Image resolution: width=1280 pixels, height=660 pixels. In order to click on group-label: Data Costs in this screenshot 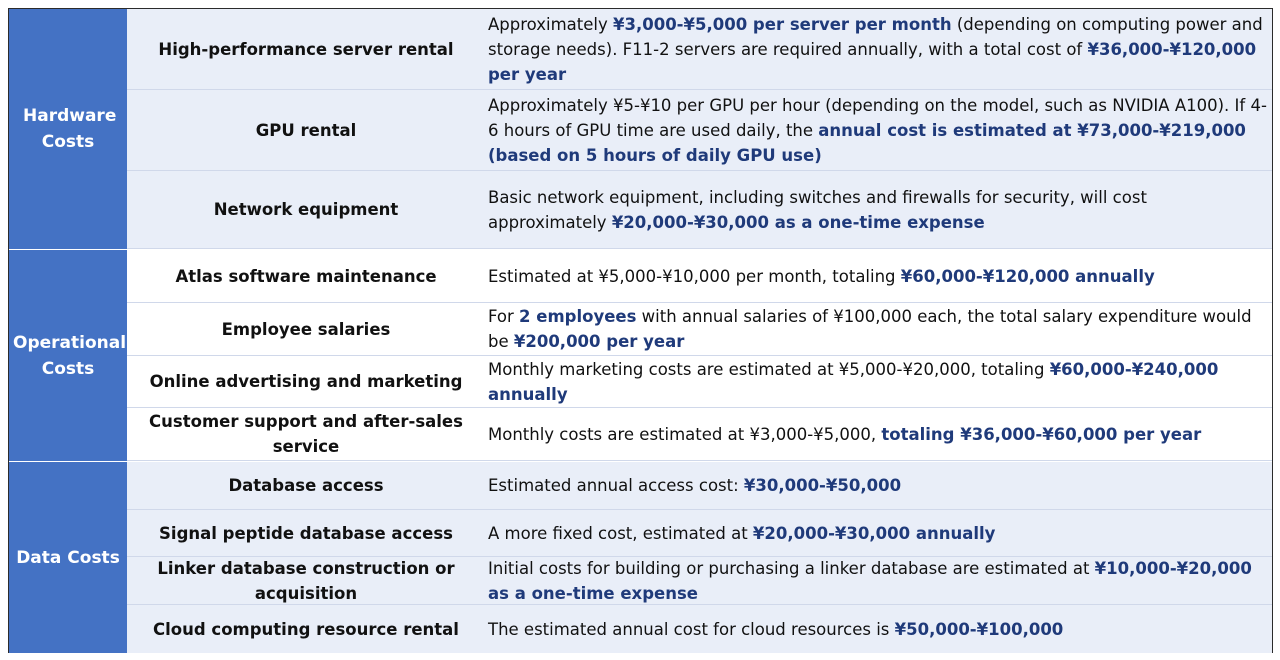, I will do `click(68, 557)`.